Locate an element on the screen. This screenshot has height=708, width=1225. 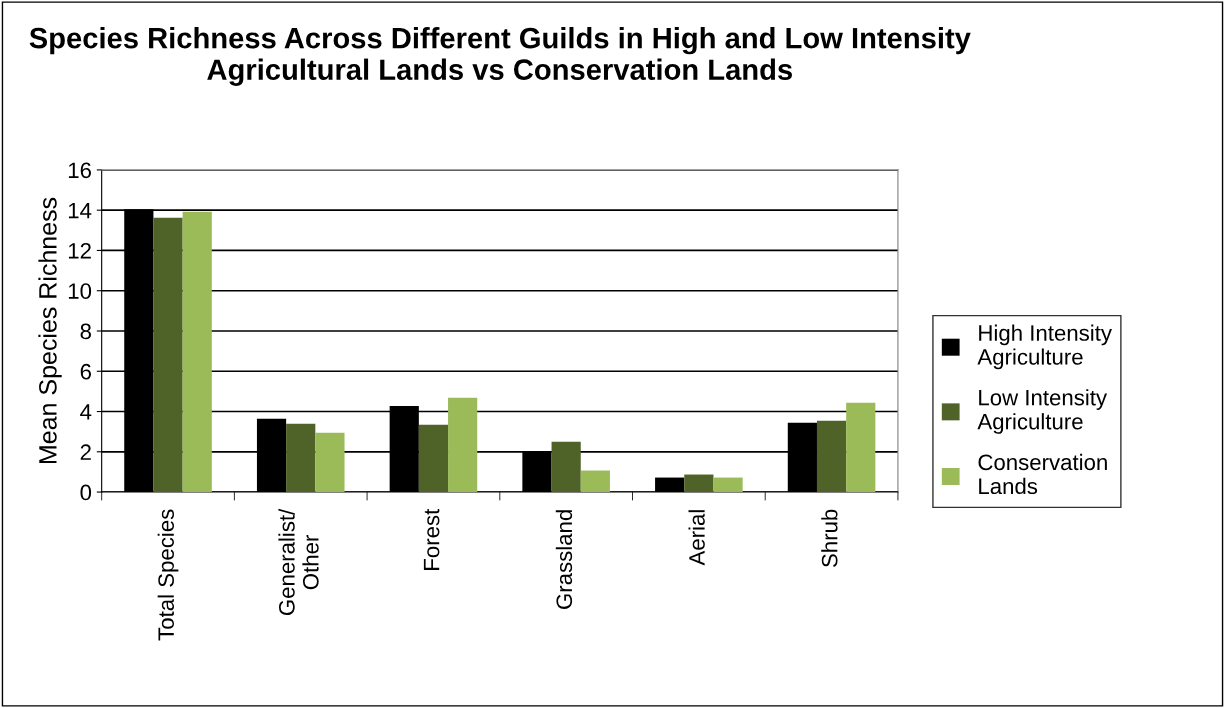
y-tick-label: 4 is located at coordinates (86, 412).